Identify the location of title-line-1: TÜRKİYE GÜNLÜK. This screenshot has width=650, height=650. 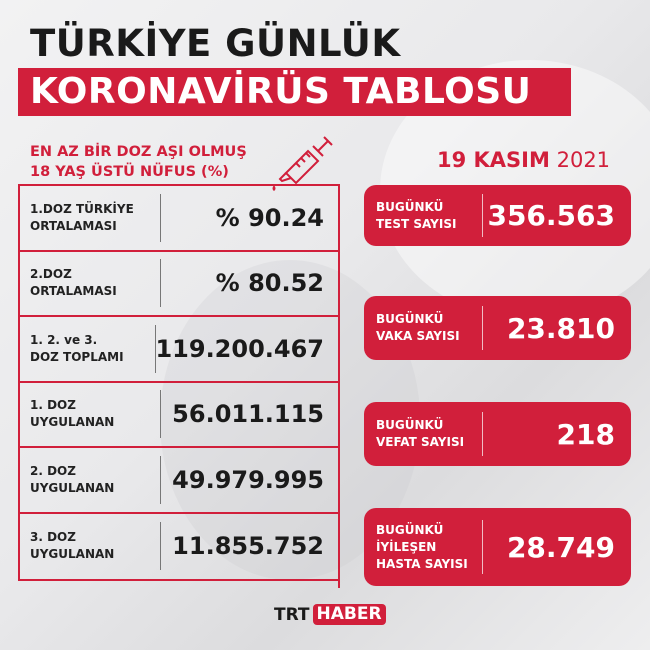
(215, 43).